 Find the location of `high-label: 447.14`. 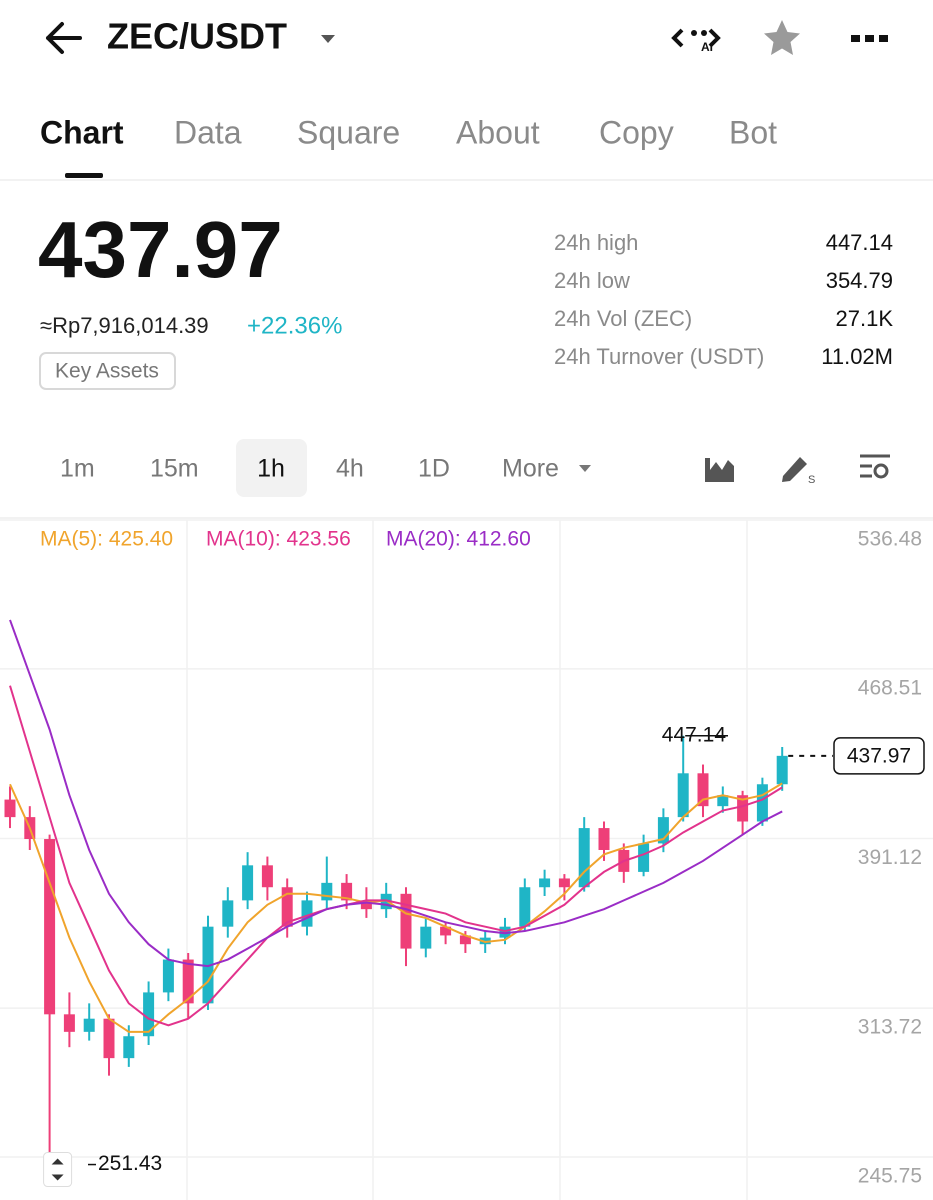

high-label: 447.14 is located at coordinates (694, 734).